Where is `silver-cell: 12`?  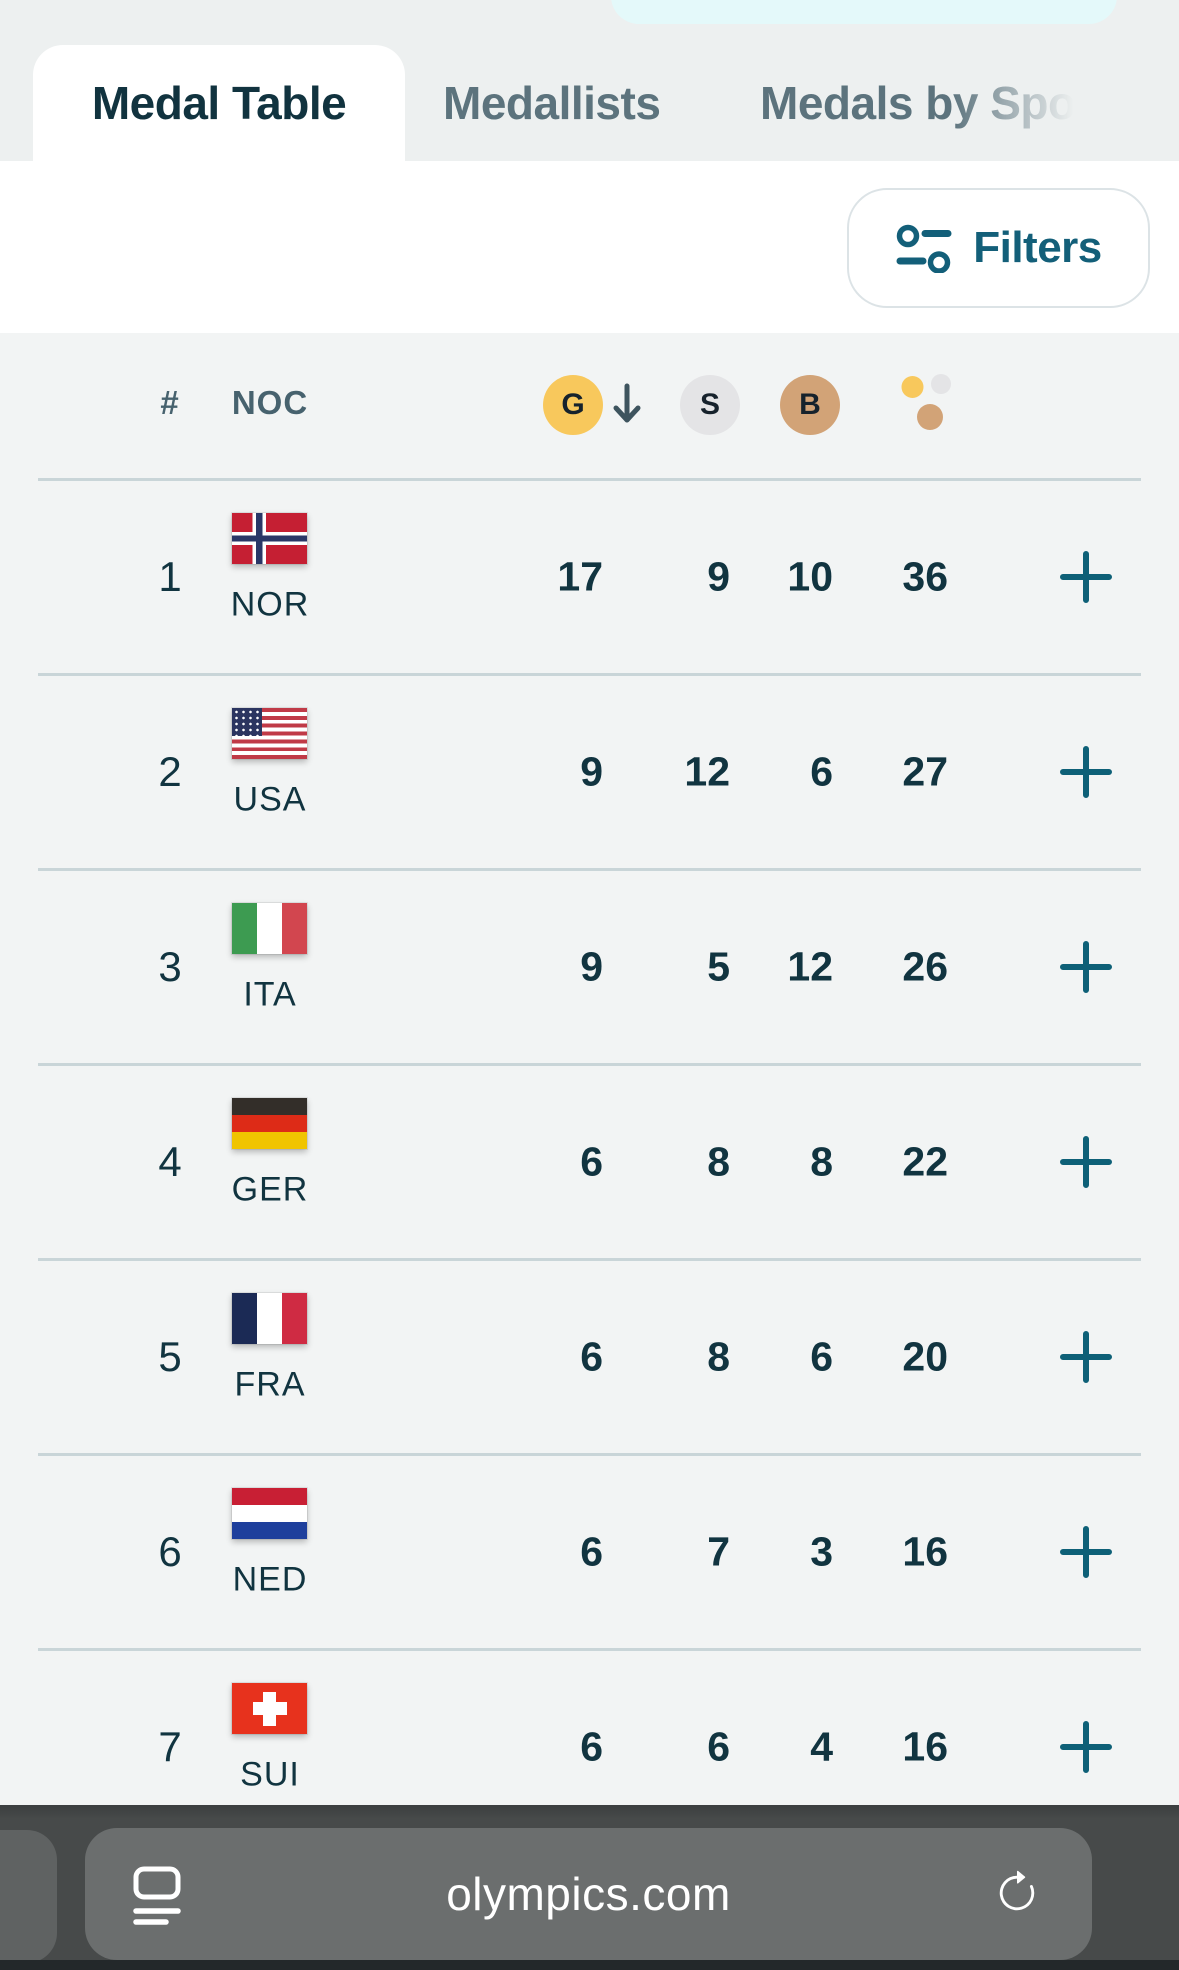
silver-cell: 12 is located at coordinates (707, 771).